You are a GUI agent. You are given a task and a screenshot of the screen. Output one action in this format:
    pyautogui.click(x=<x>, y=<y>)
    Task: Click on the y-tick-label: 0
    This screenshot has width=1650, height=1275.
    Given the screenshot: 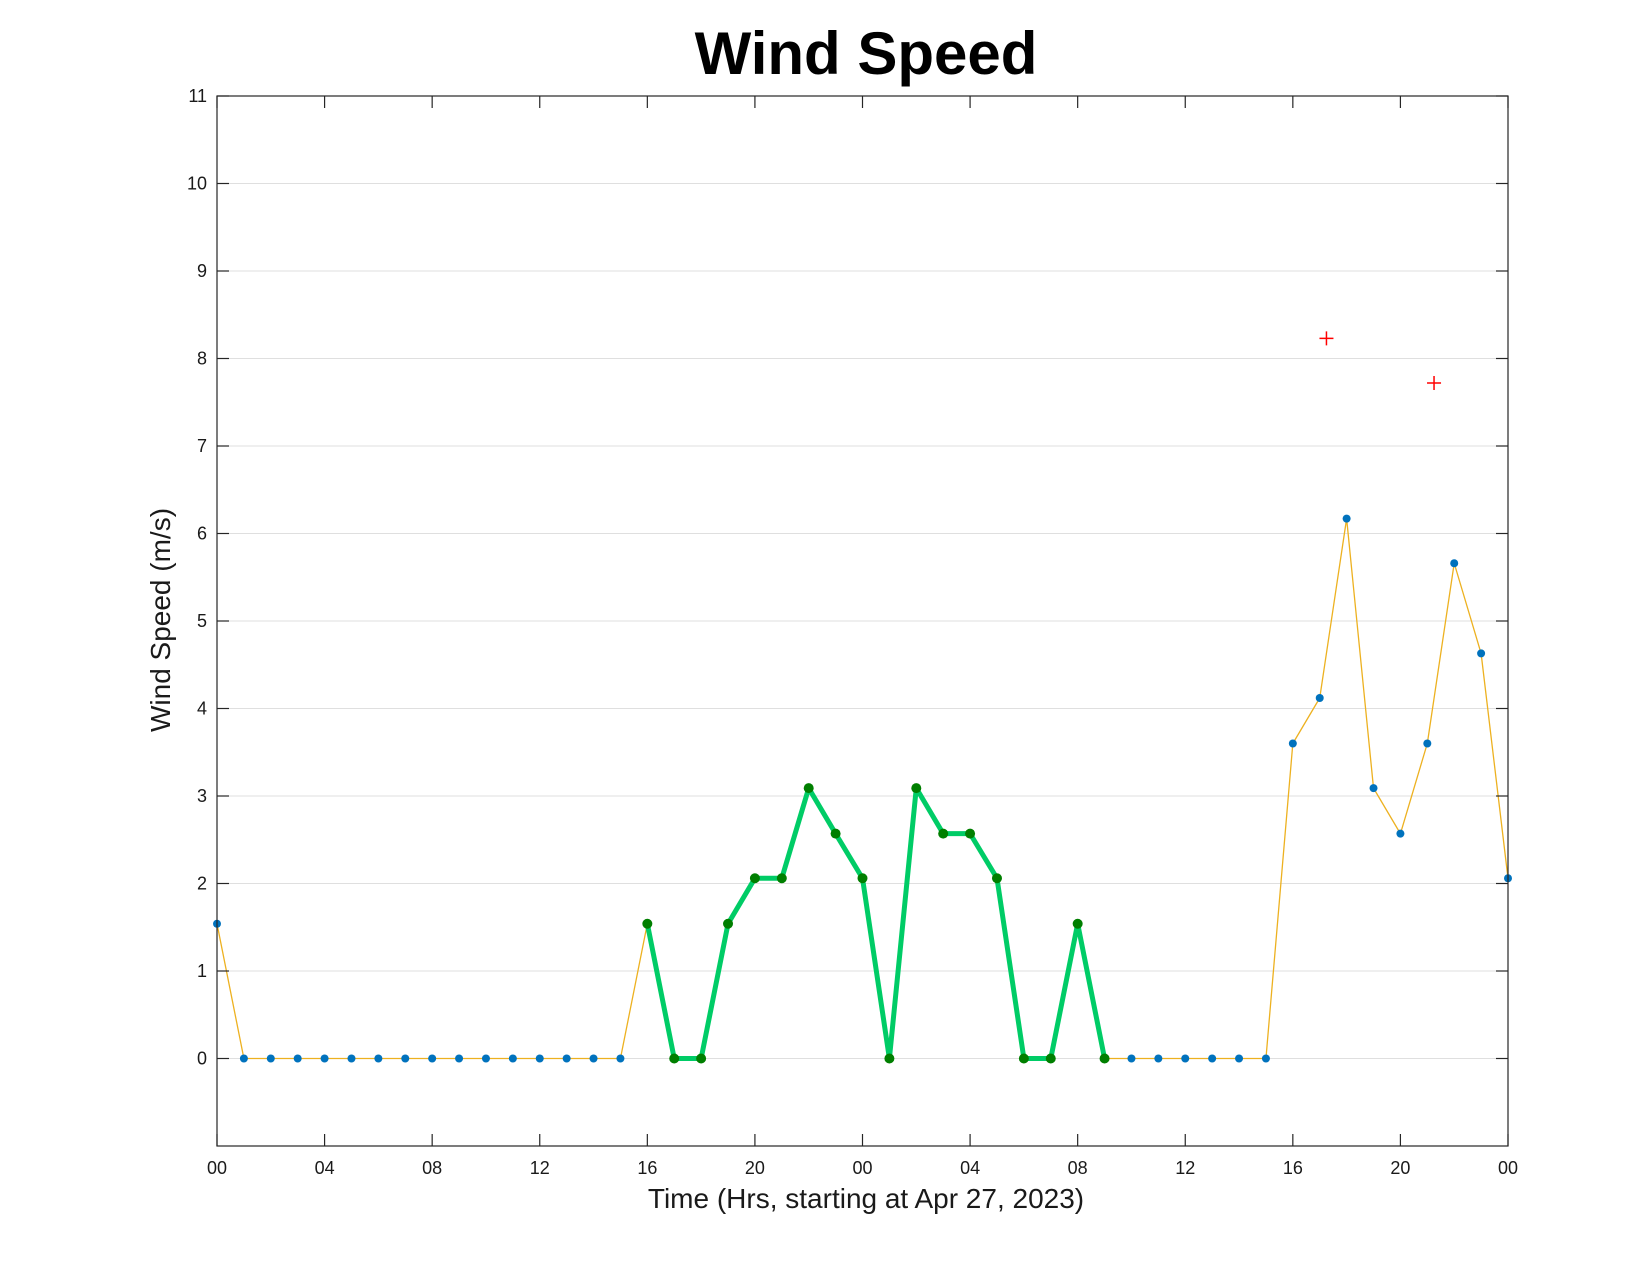 What is the action you would take?
    pyautogui.click(x=202, y=1059)
    